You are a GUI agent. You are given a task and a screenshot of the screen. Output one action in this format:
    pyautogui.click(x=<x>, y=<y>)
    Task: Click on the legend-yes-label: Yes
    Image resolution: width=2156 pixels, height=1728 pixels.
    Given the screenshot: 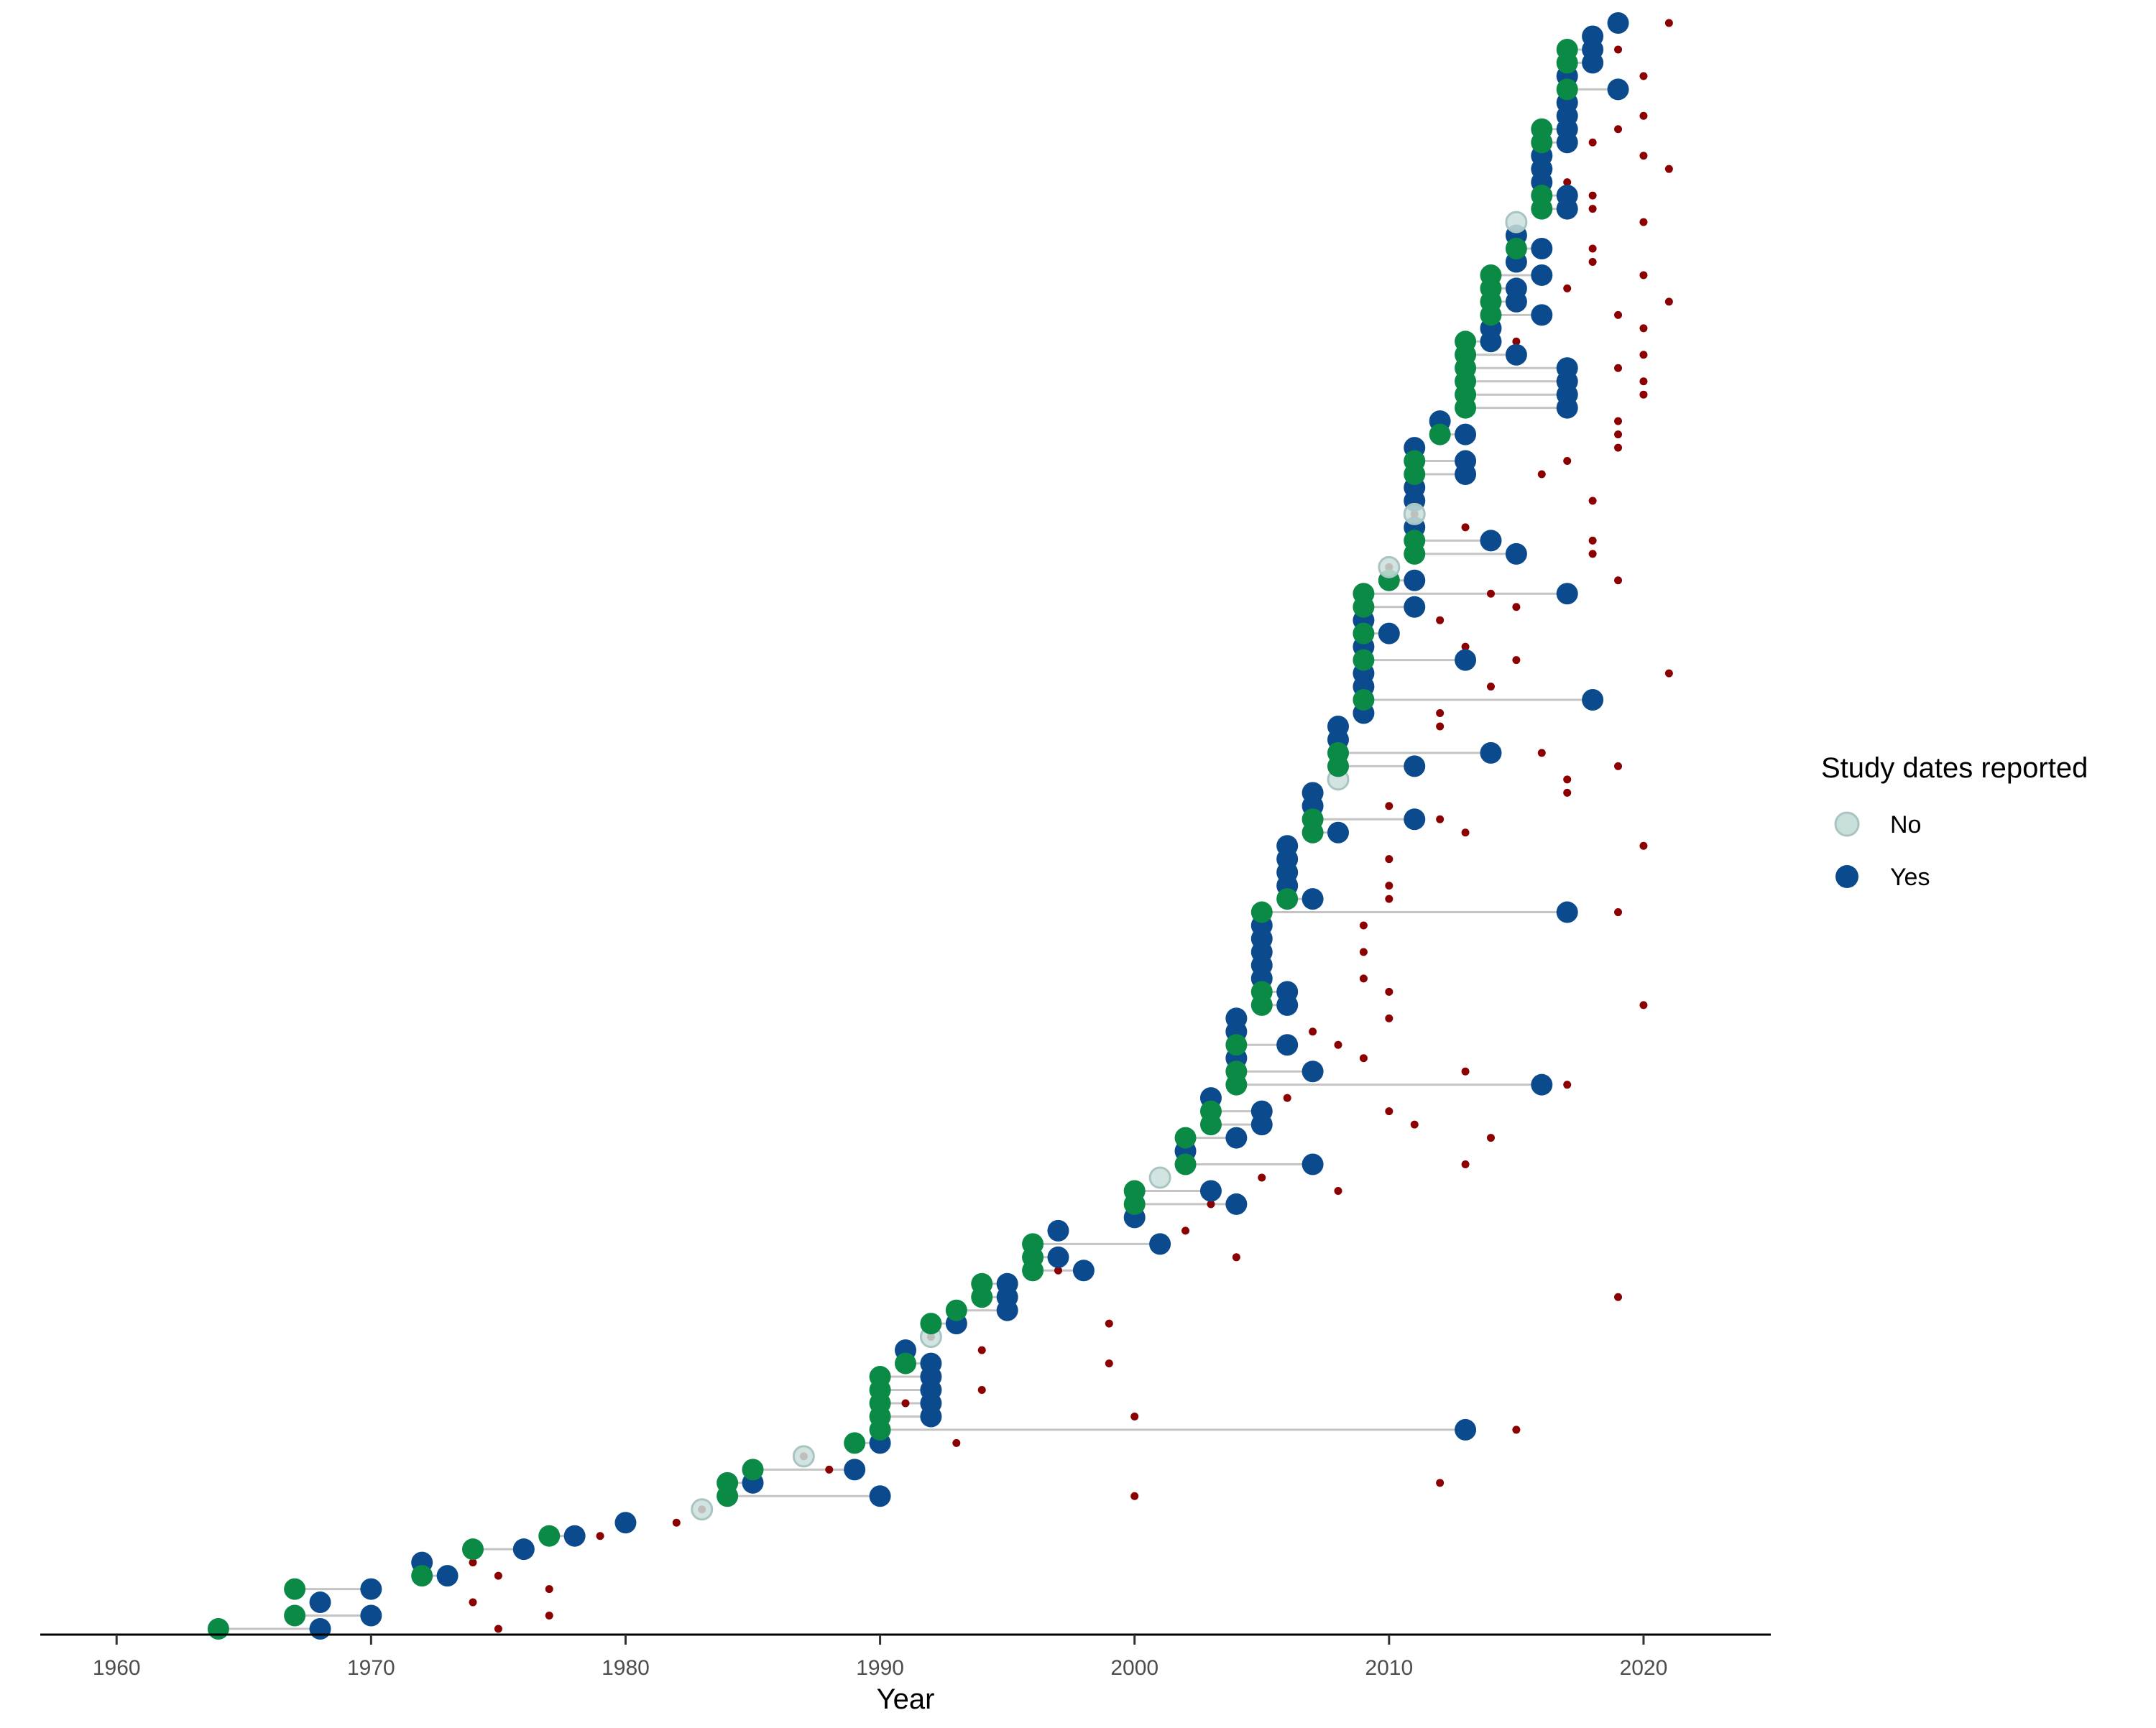 What is the action you would take?
    pyautogui.click(x=1910, y=877)
    